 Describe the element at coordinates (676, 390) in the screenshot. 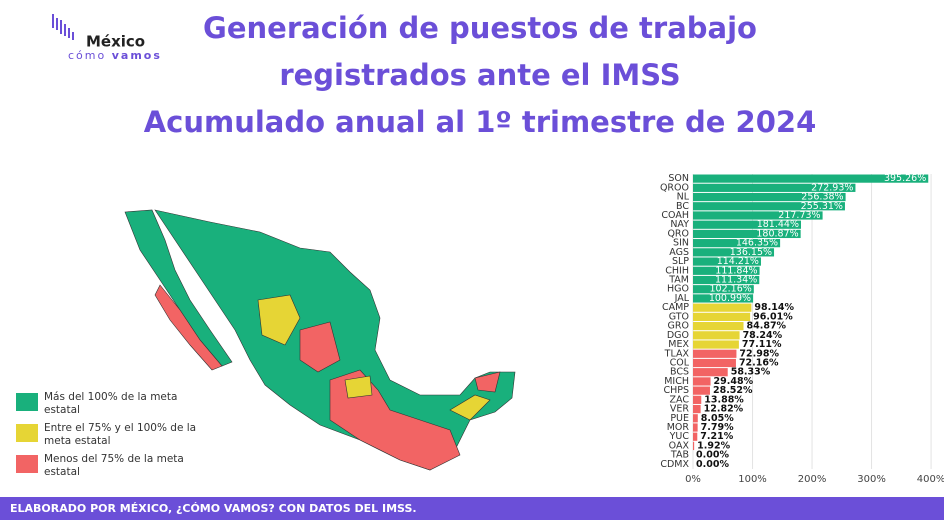

I see `y-tick-label: CHPS` at that location.